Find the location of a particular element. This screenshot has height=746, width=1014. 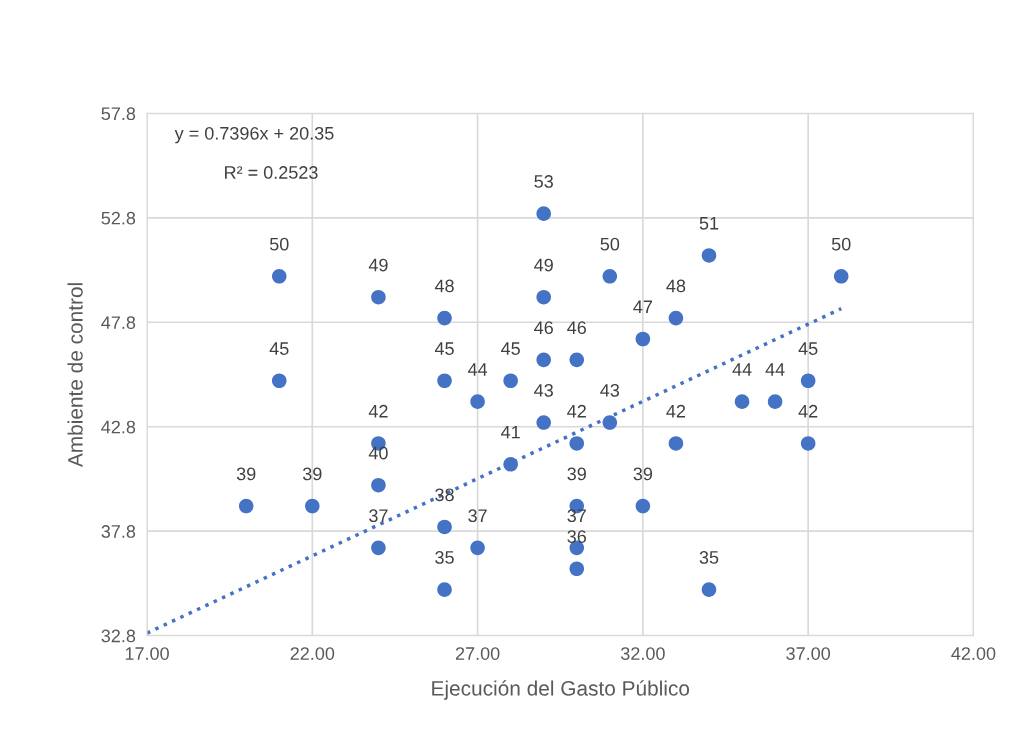

x-tick-label: 32.00 is located at coordinates (642, 653).